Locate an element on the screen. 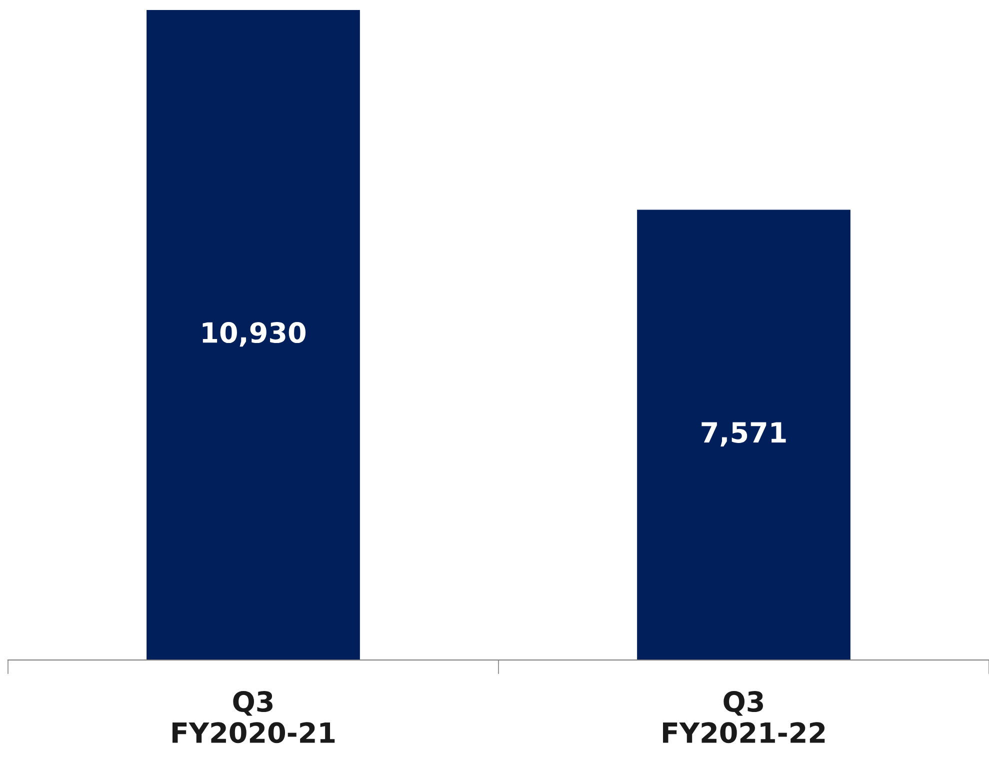 Image resolution: width=989 pixels, height=762 pixels. x-tick-label: Q3 FY2021-22 is located at coordinates (744, 717).